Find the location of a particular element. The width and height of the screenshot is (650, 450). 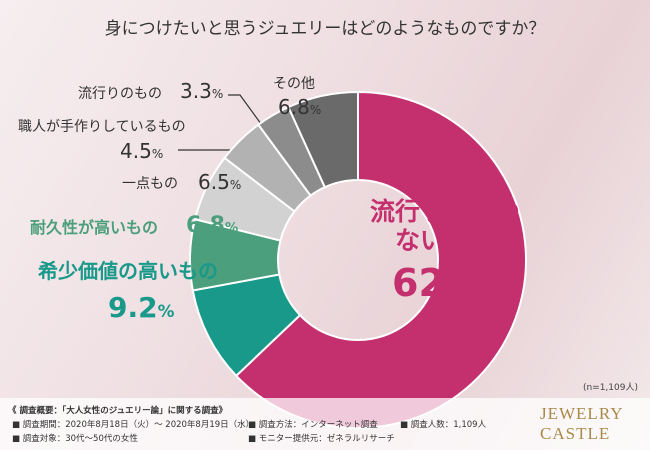

slice-label: 耐久性が高いもの is located at coordinates (94, 227).